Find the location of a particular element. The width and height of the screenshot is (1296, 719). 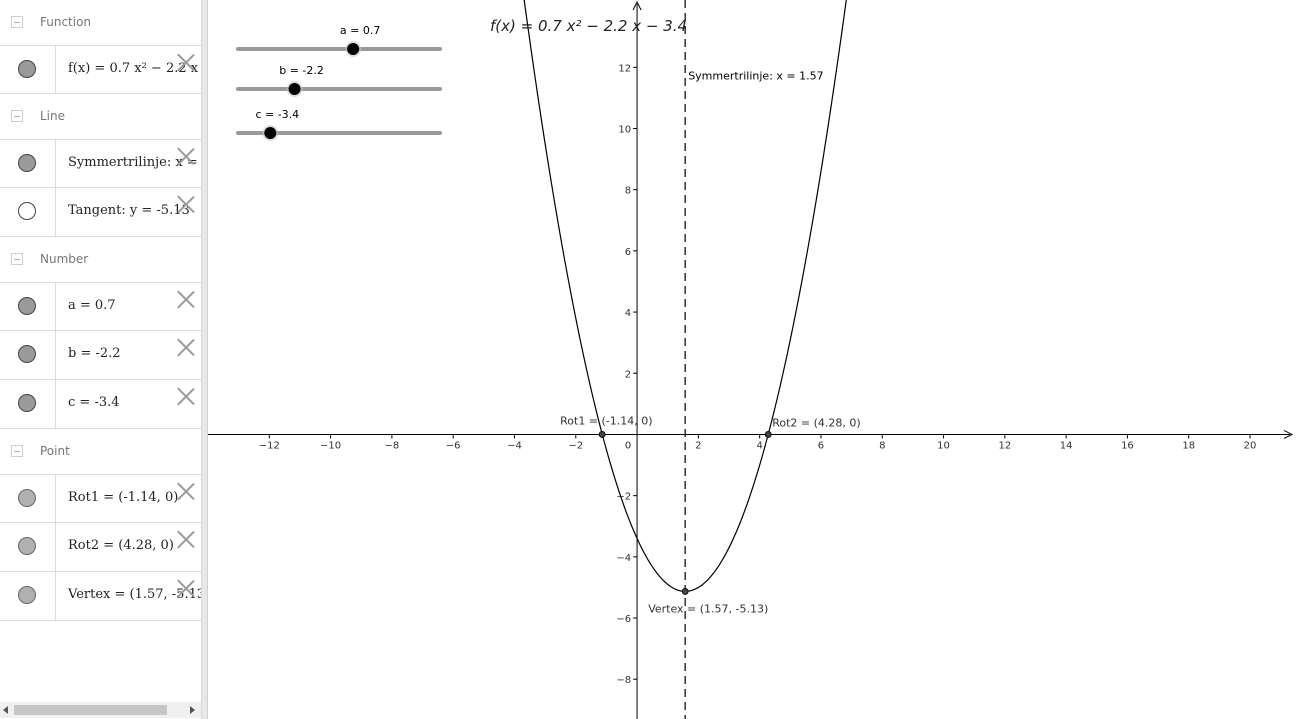

x-tick-label: −4 is located at coordinates (514, 445).